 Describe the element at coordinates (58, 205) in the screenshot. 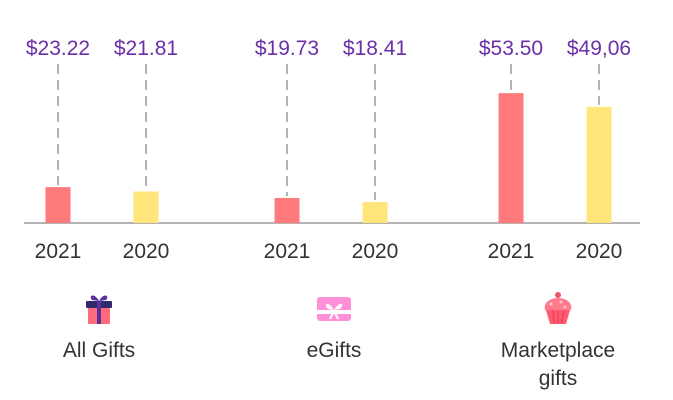

I see `bar-all-gifts-2021` at that location.